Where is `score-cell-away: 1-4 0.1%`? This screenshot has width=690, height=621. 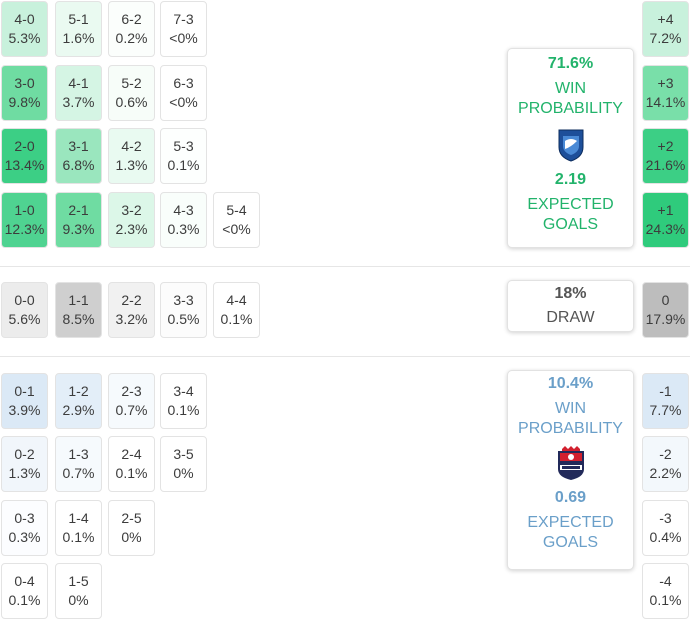
score-cell-away: 1-4 0.1% is located at coordinates (78, 528).